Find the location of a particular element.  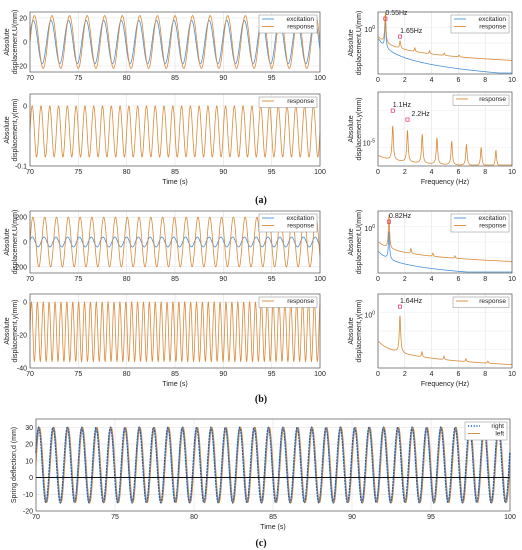

y-tick-label: 200 is located at coordinates (21, 218).